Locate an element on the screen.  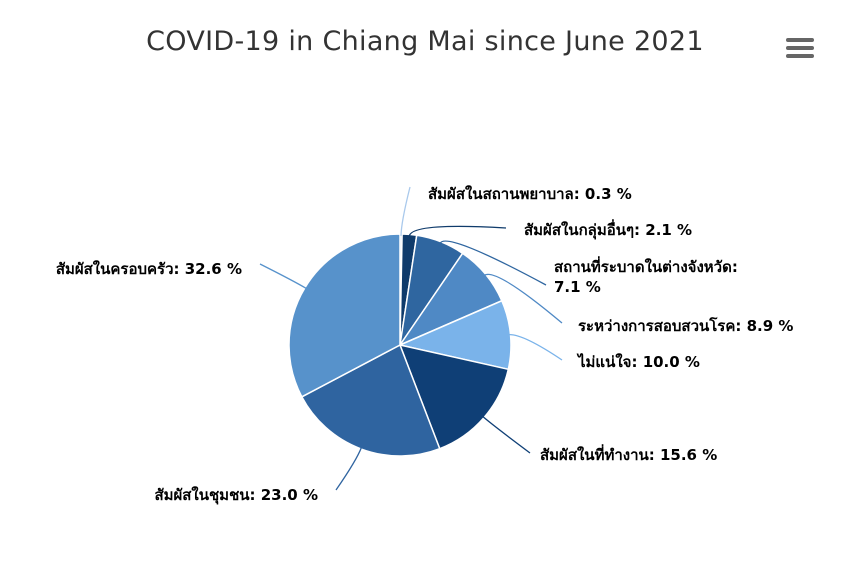
data-label: สัมผัสในสถานพยาบาล: 0.3 % is located at coordinates (530, 194).